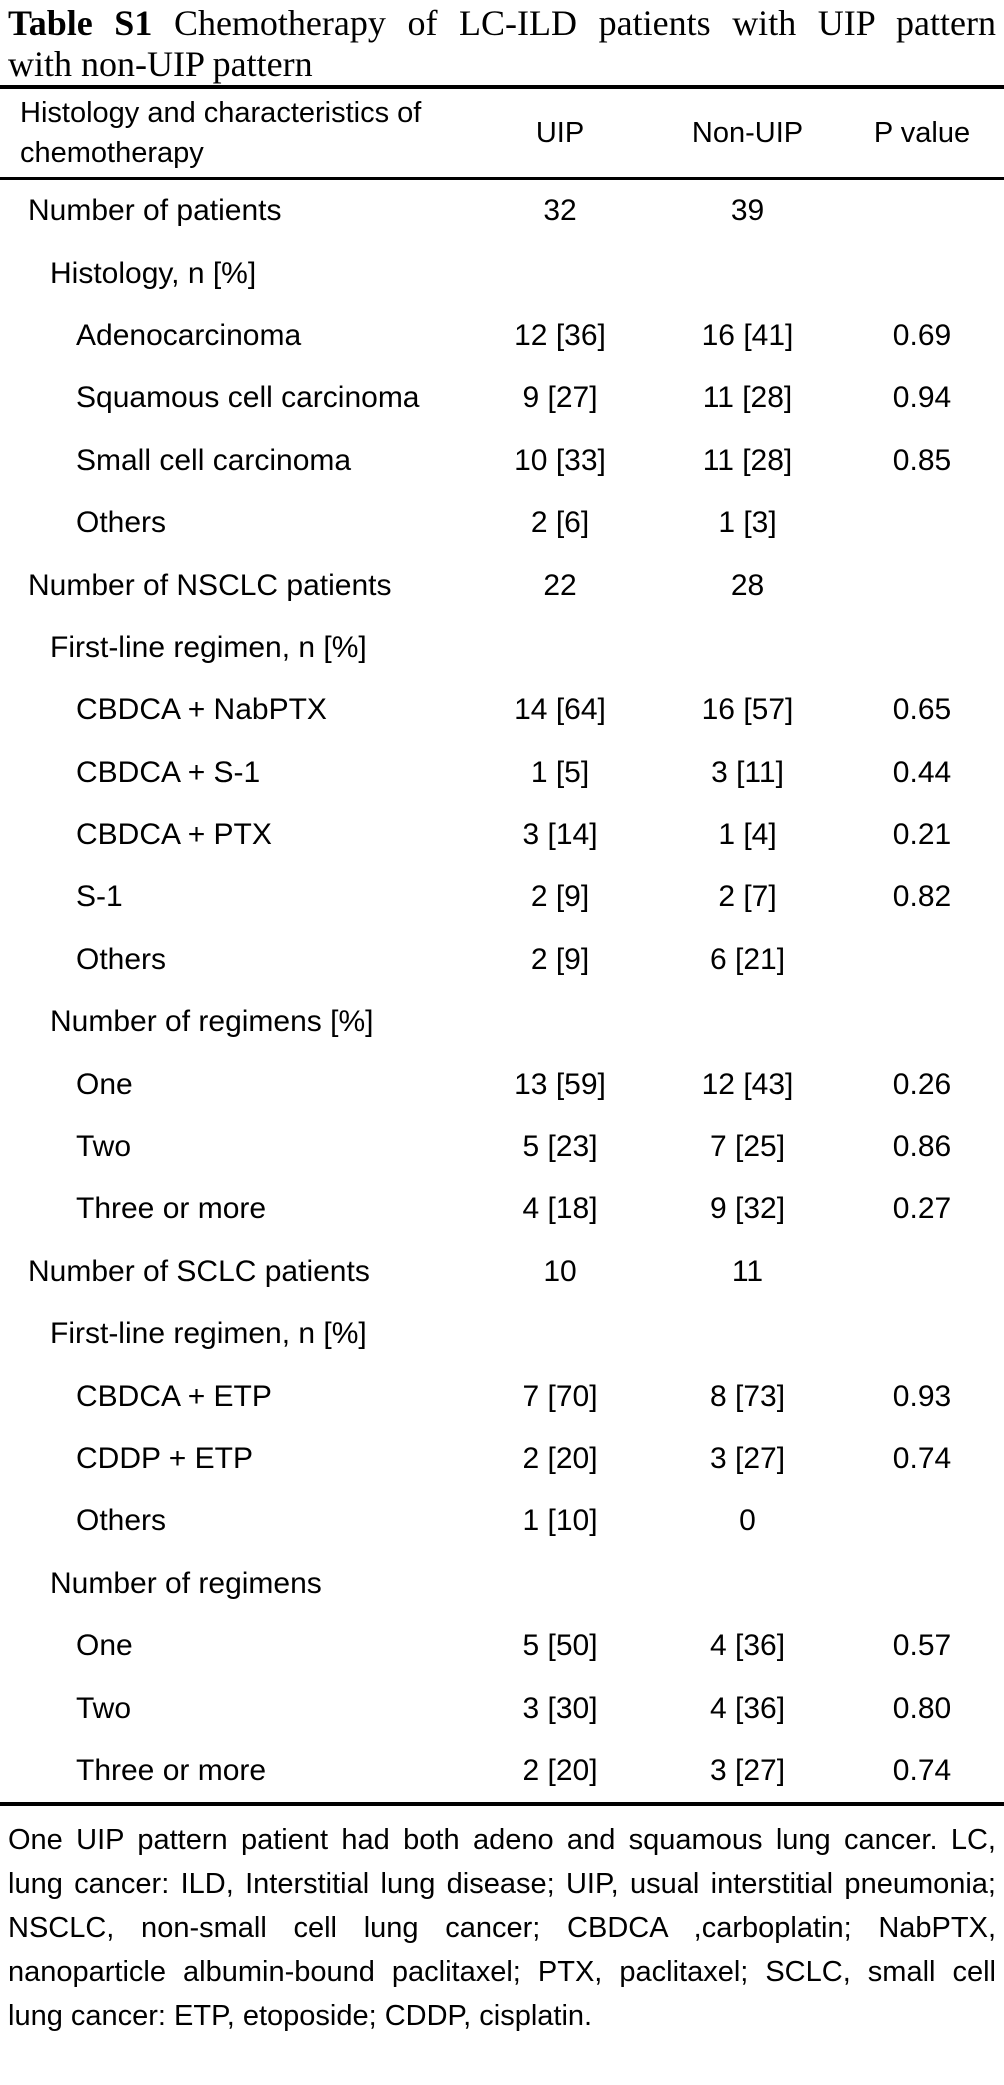 The height and width of the screenshot is (2085, 1004). Describe the element at coordinates (922, 772) in the screenshot. I see `p-value: 0.44` at that location.